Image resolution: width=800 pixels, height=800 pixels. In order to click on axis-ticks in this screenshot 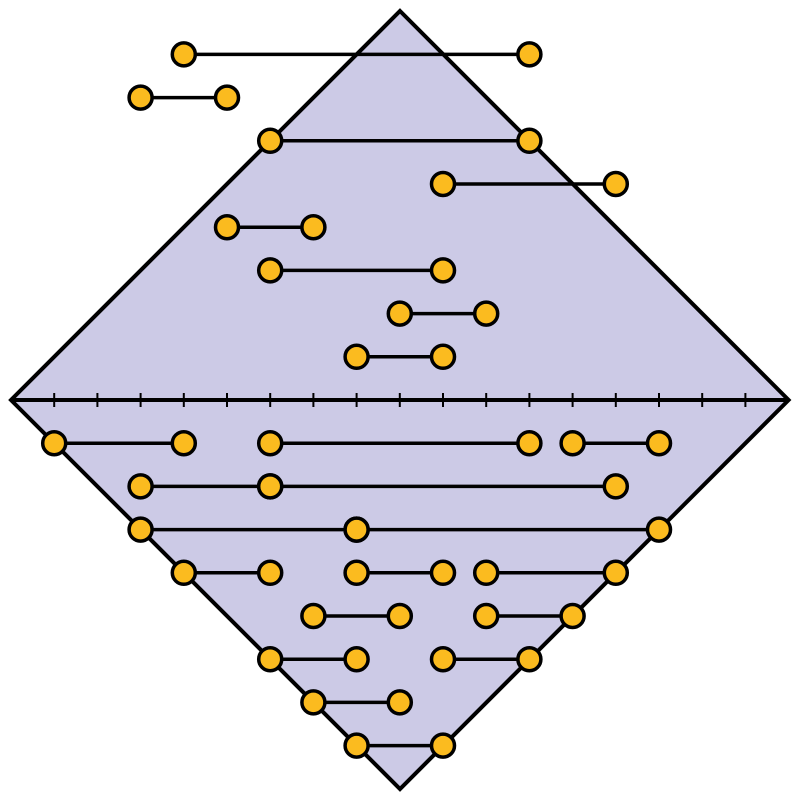, I will do `click(400, 400)`.